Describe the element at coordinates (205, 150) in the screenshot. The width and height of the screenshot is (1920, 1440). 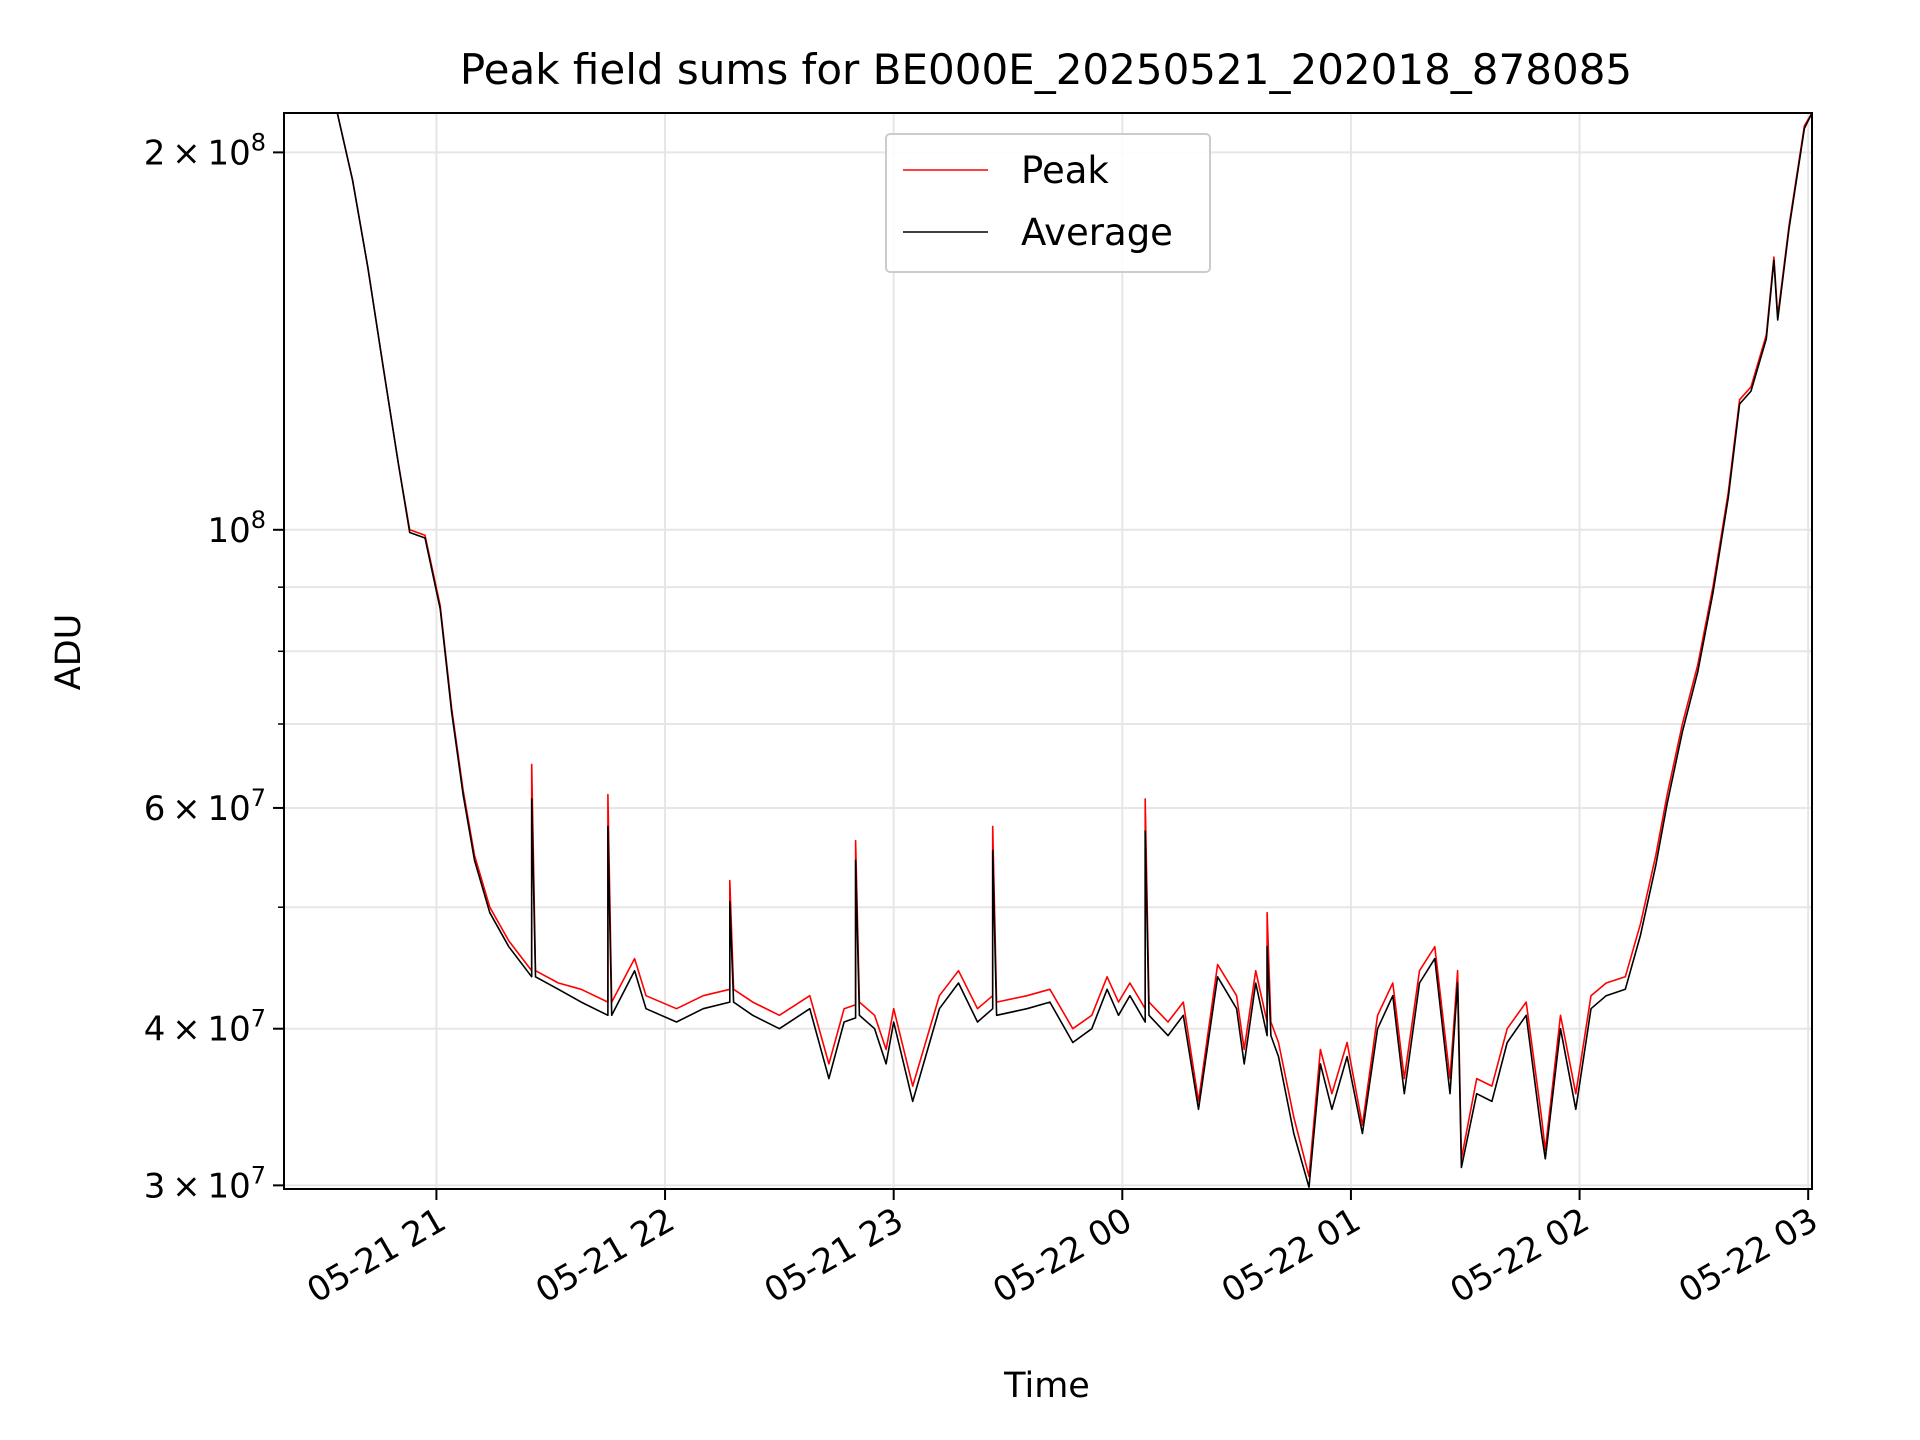
I see `y-tick-label: 2 × 108` at that location.